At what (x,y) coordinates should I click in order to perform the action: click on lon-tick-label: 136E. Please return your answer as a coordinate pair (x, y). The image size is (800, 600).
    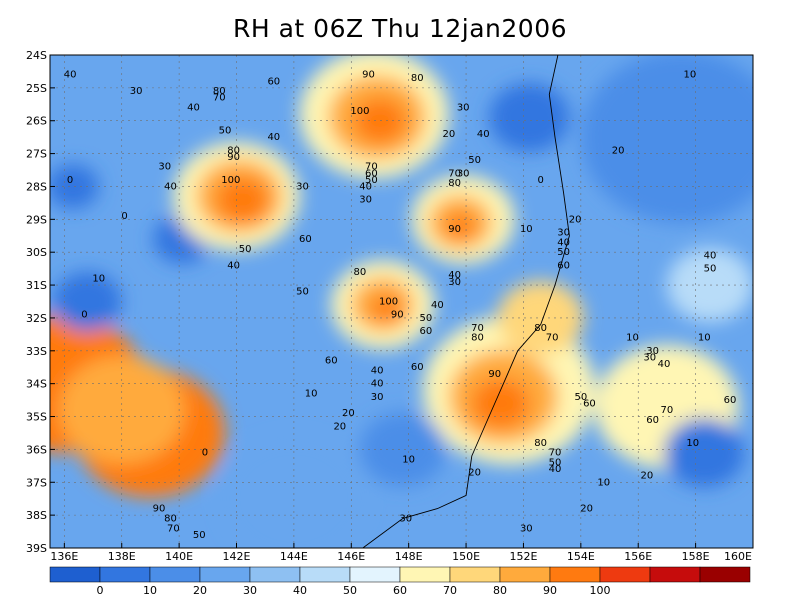
    Looking at the image, I should click on (64, 556).